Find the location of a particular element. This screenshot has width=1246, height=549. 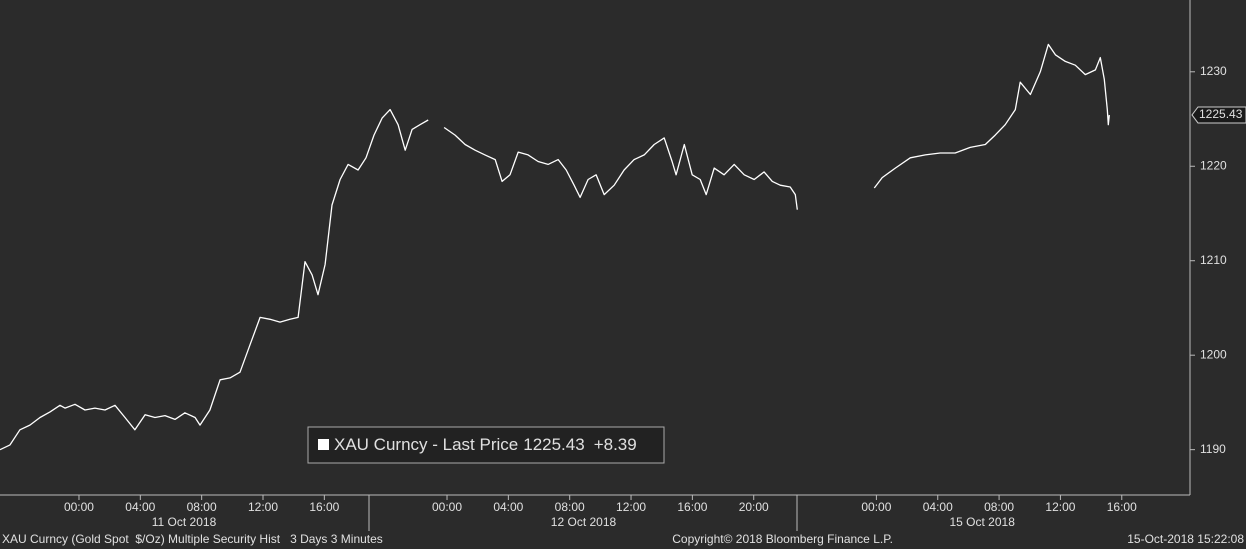

last-price-tag: 1225.43 is located at coordinates (1218, 115).